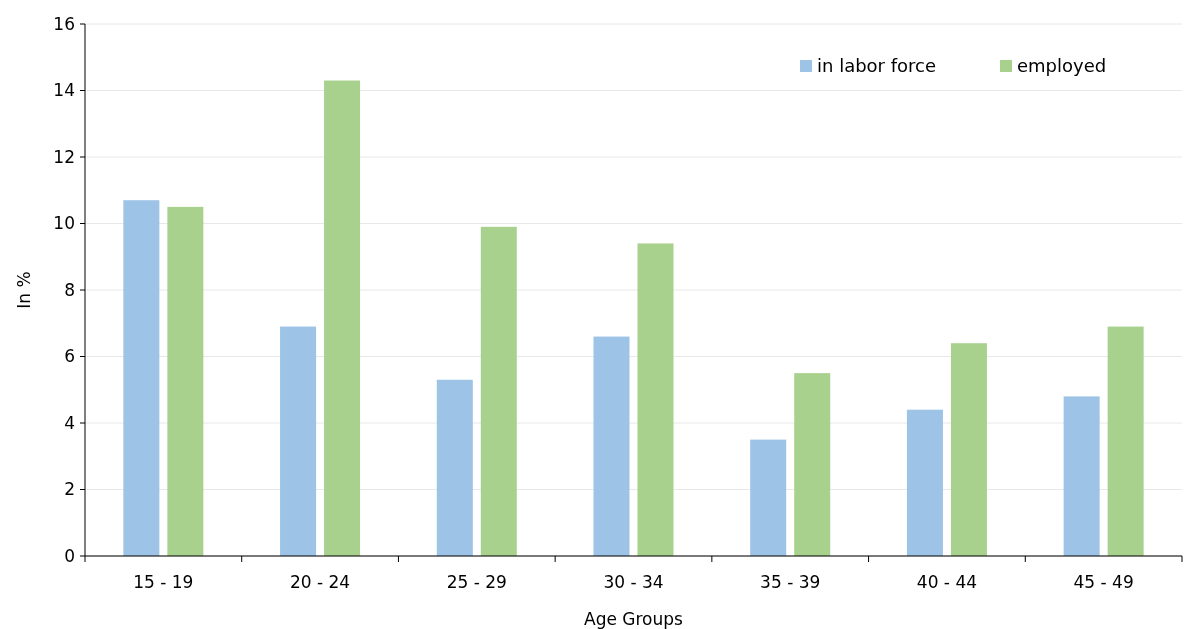 Image resolution: width=1198 pixels, height=629 pixels. What do you see at coordinates (877, 66) in the screenshot?
I see `legend-label: in labor force` at bounding box center [877, 66].